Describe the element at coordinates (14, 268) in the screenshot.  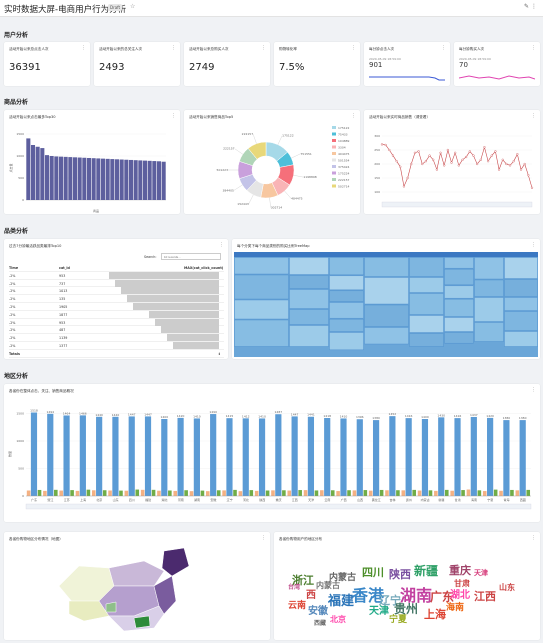
I see `col-header-time: Time` at that location.